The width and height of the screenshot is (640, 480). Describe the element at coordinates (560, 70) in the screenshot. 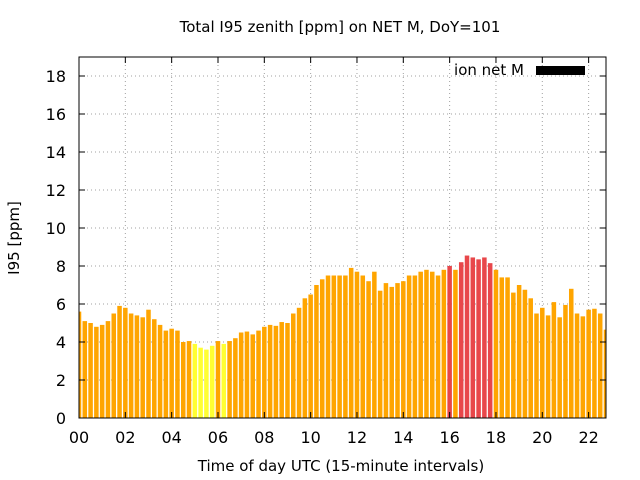

I see `legend-swatch` at that location.